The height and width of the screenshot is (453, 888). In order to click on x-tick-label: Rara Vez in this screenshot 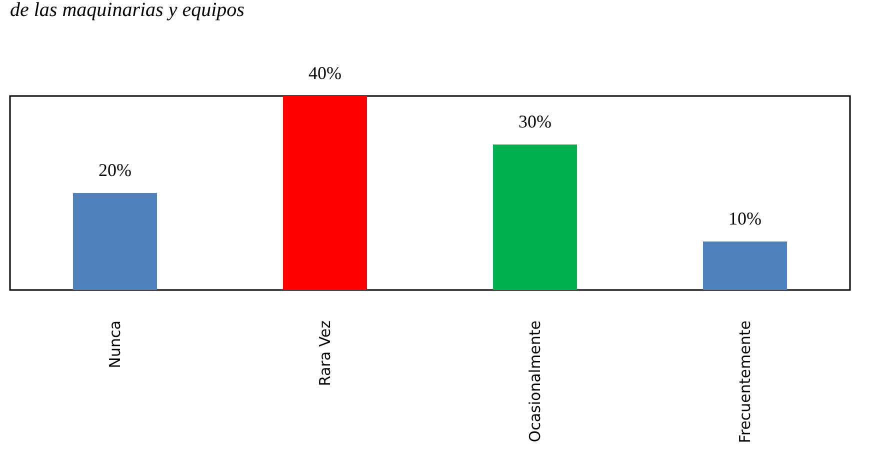, I will do `click(325, 353)`.